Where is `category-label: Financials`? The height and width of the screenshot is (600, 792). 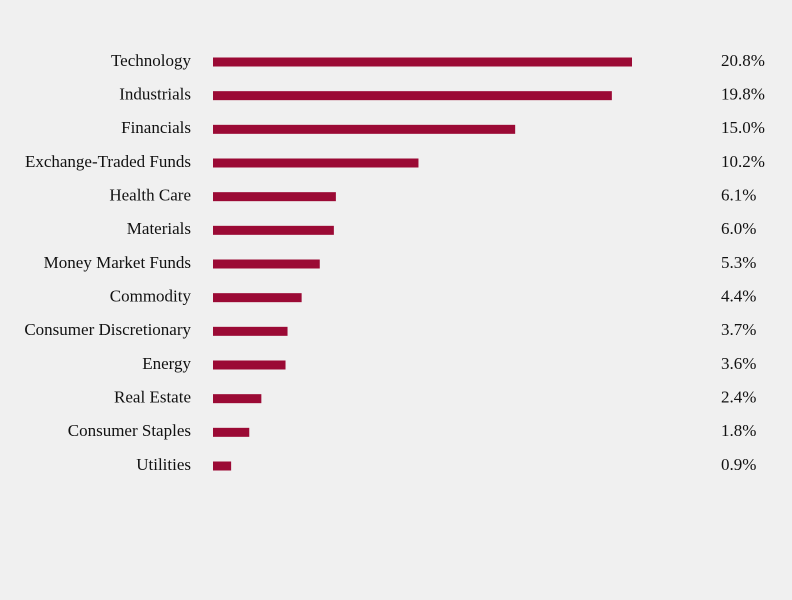
category-label: Financials is located at coordinates (156, 127).